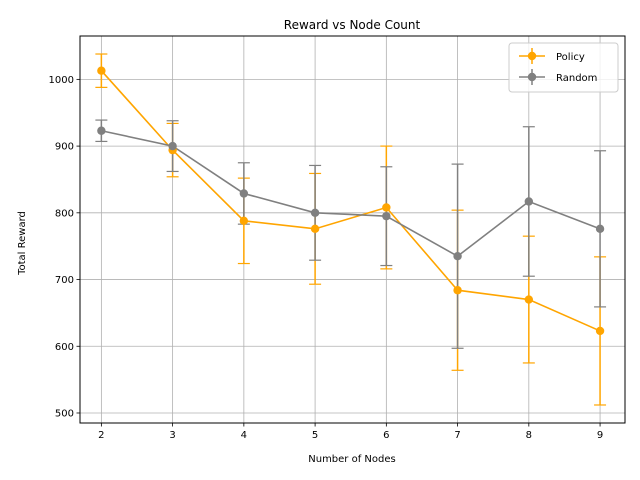 This screenshot has width=640, height=480. I want to click on x-tick-label: 2, so click(101, 435).